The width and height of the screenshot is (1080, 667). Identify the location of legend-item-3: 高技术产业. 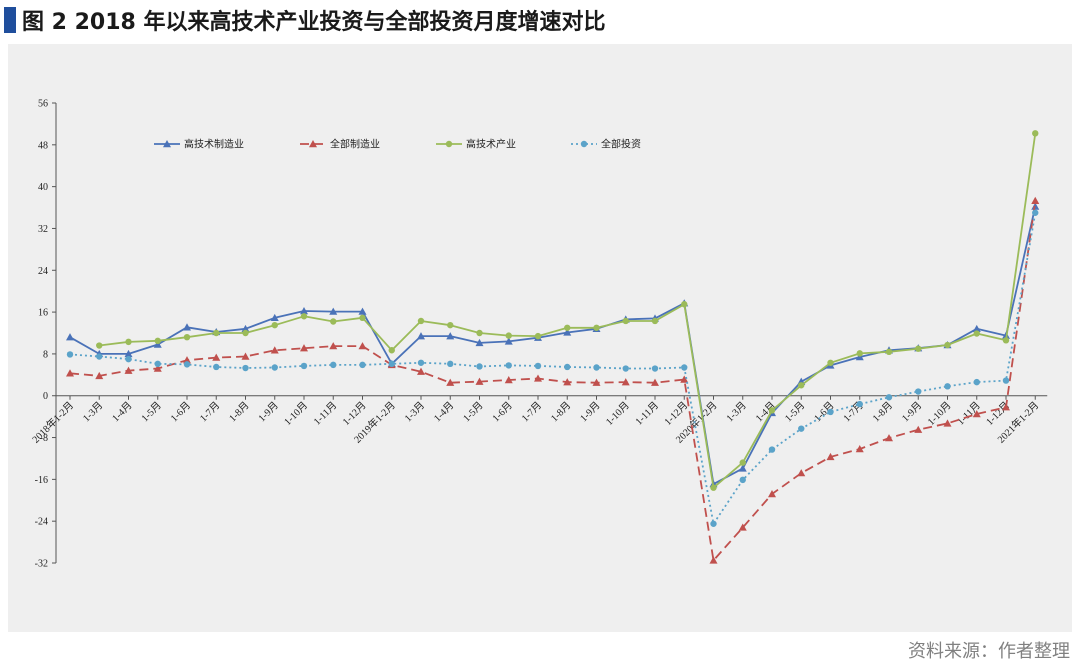
(476, 144).